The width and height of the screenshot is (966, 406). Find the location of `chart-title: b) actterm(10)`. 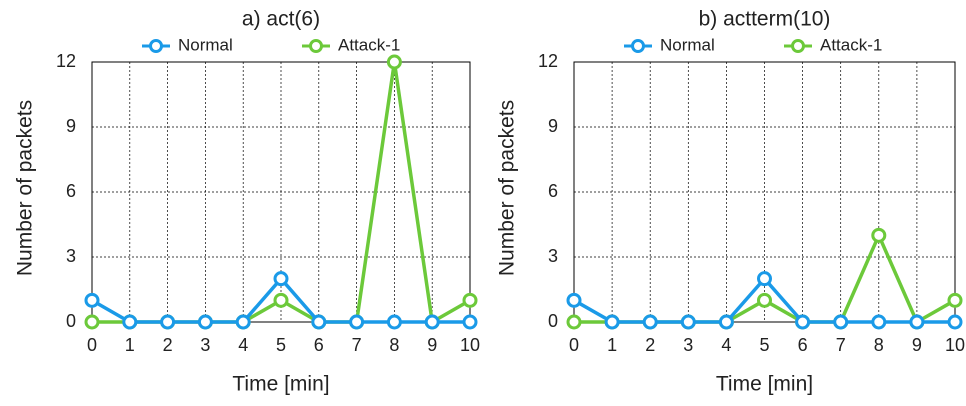

chart-title: b) actterm(10) is located at coordinates (765, 19).